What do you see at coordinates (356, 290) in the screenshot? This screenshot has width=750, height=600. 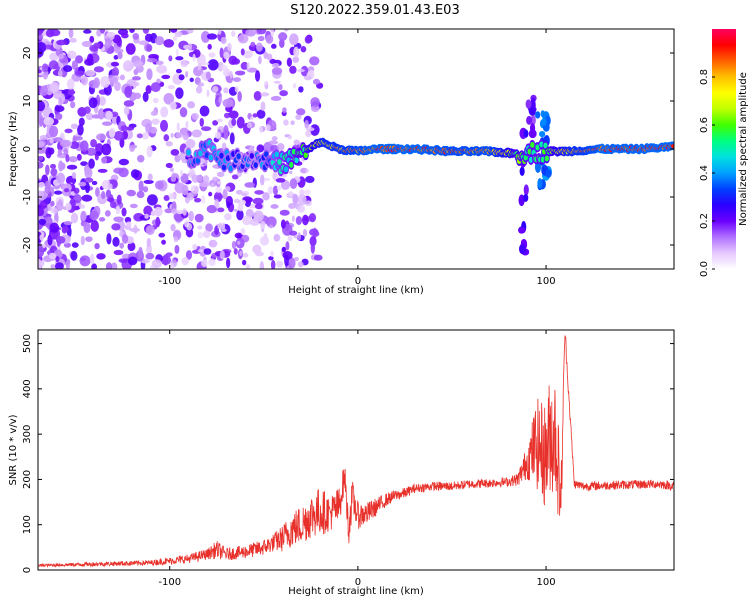 I see `spectrogram-xlabel: Height of straight line (km)` at bounding box center [356, 290].